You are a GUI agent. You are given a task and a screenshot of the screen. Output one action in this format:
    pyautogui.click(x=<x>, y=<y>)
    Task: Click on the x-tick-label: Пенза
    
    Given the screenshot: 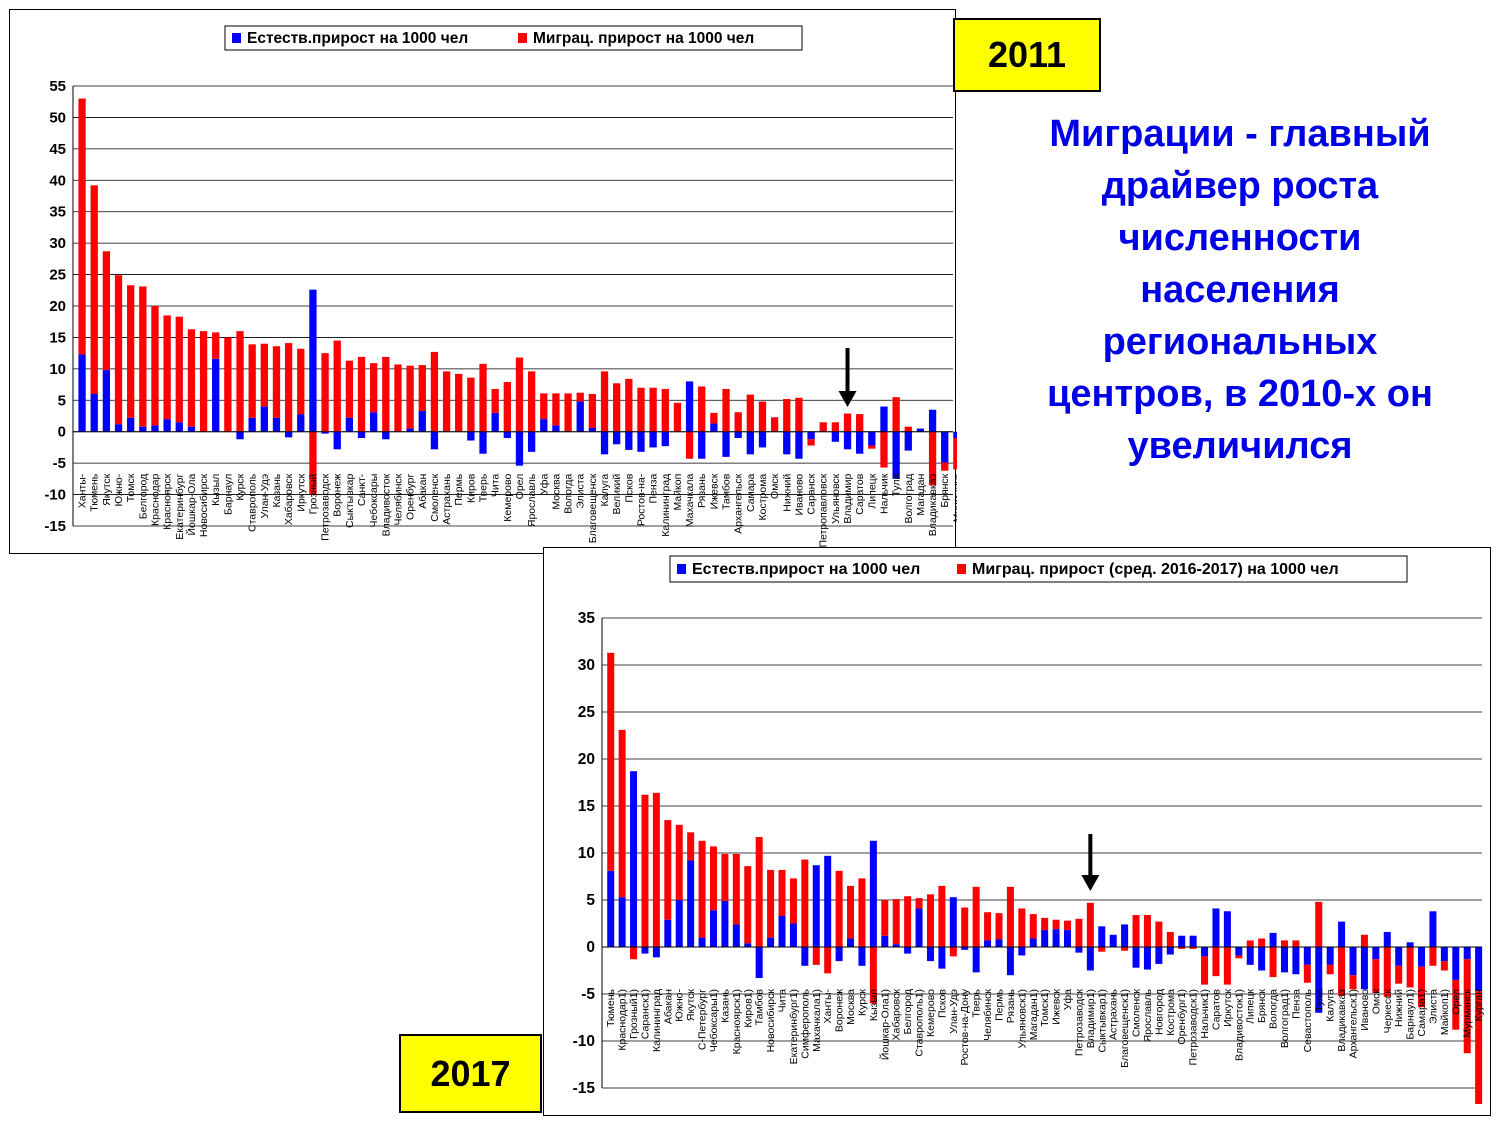 What is the action you would take?
    pyautogui.click(x=654, y=489)
    